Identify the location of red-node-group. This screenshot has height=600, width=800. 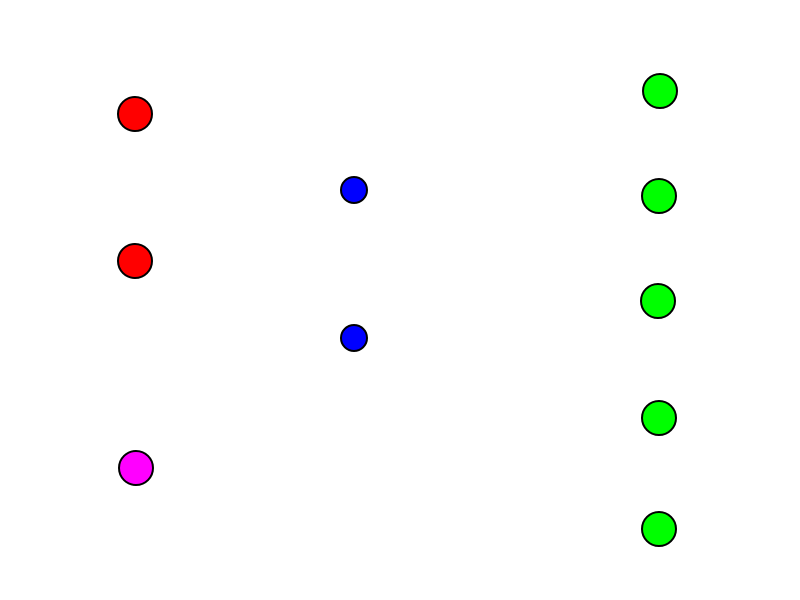
(135, 187).